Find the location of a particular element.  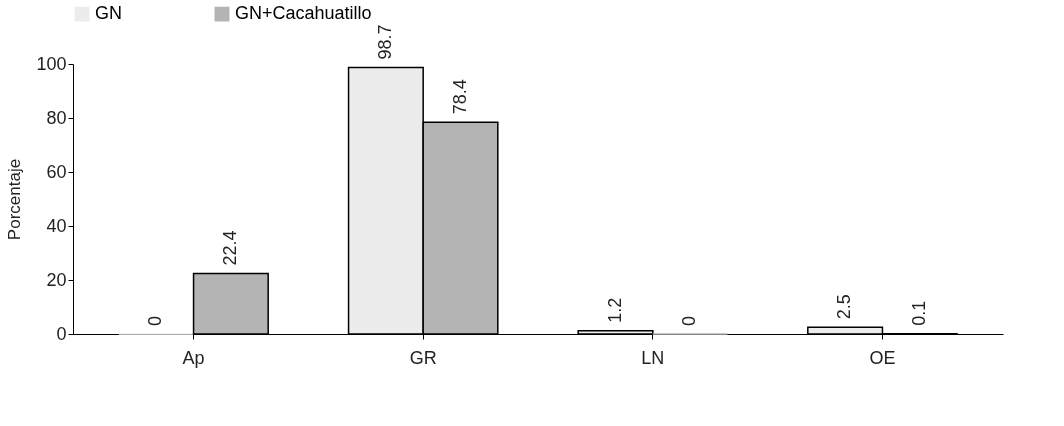

legend-label: GN+Cacahuatillo is located at coordinates (303, 13).